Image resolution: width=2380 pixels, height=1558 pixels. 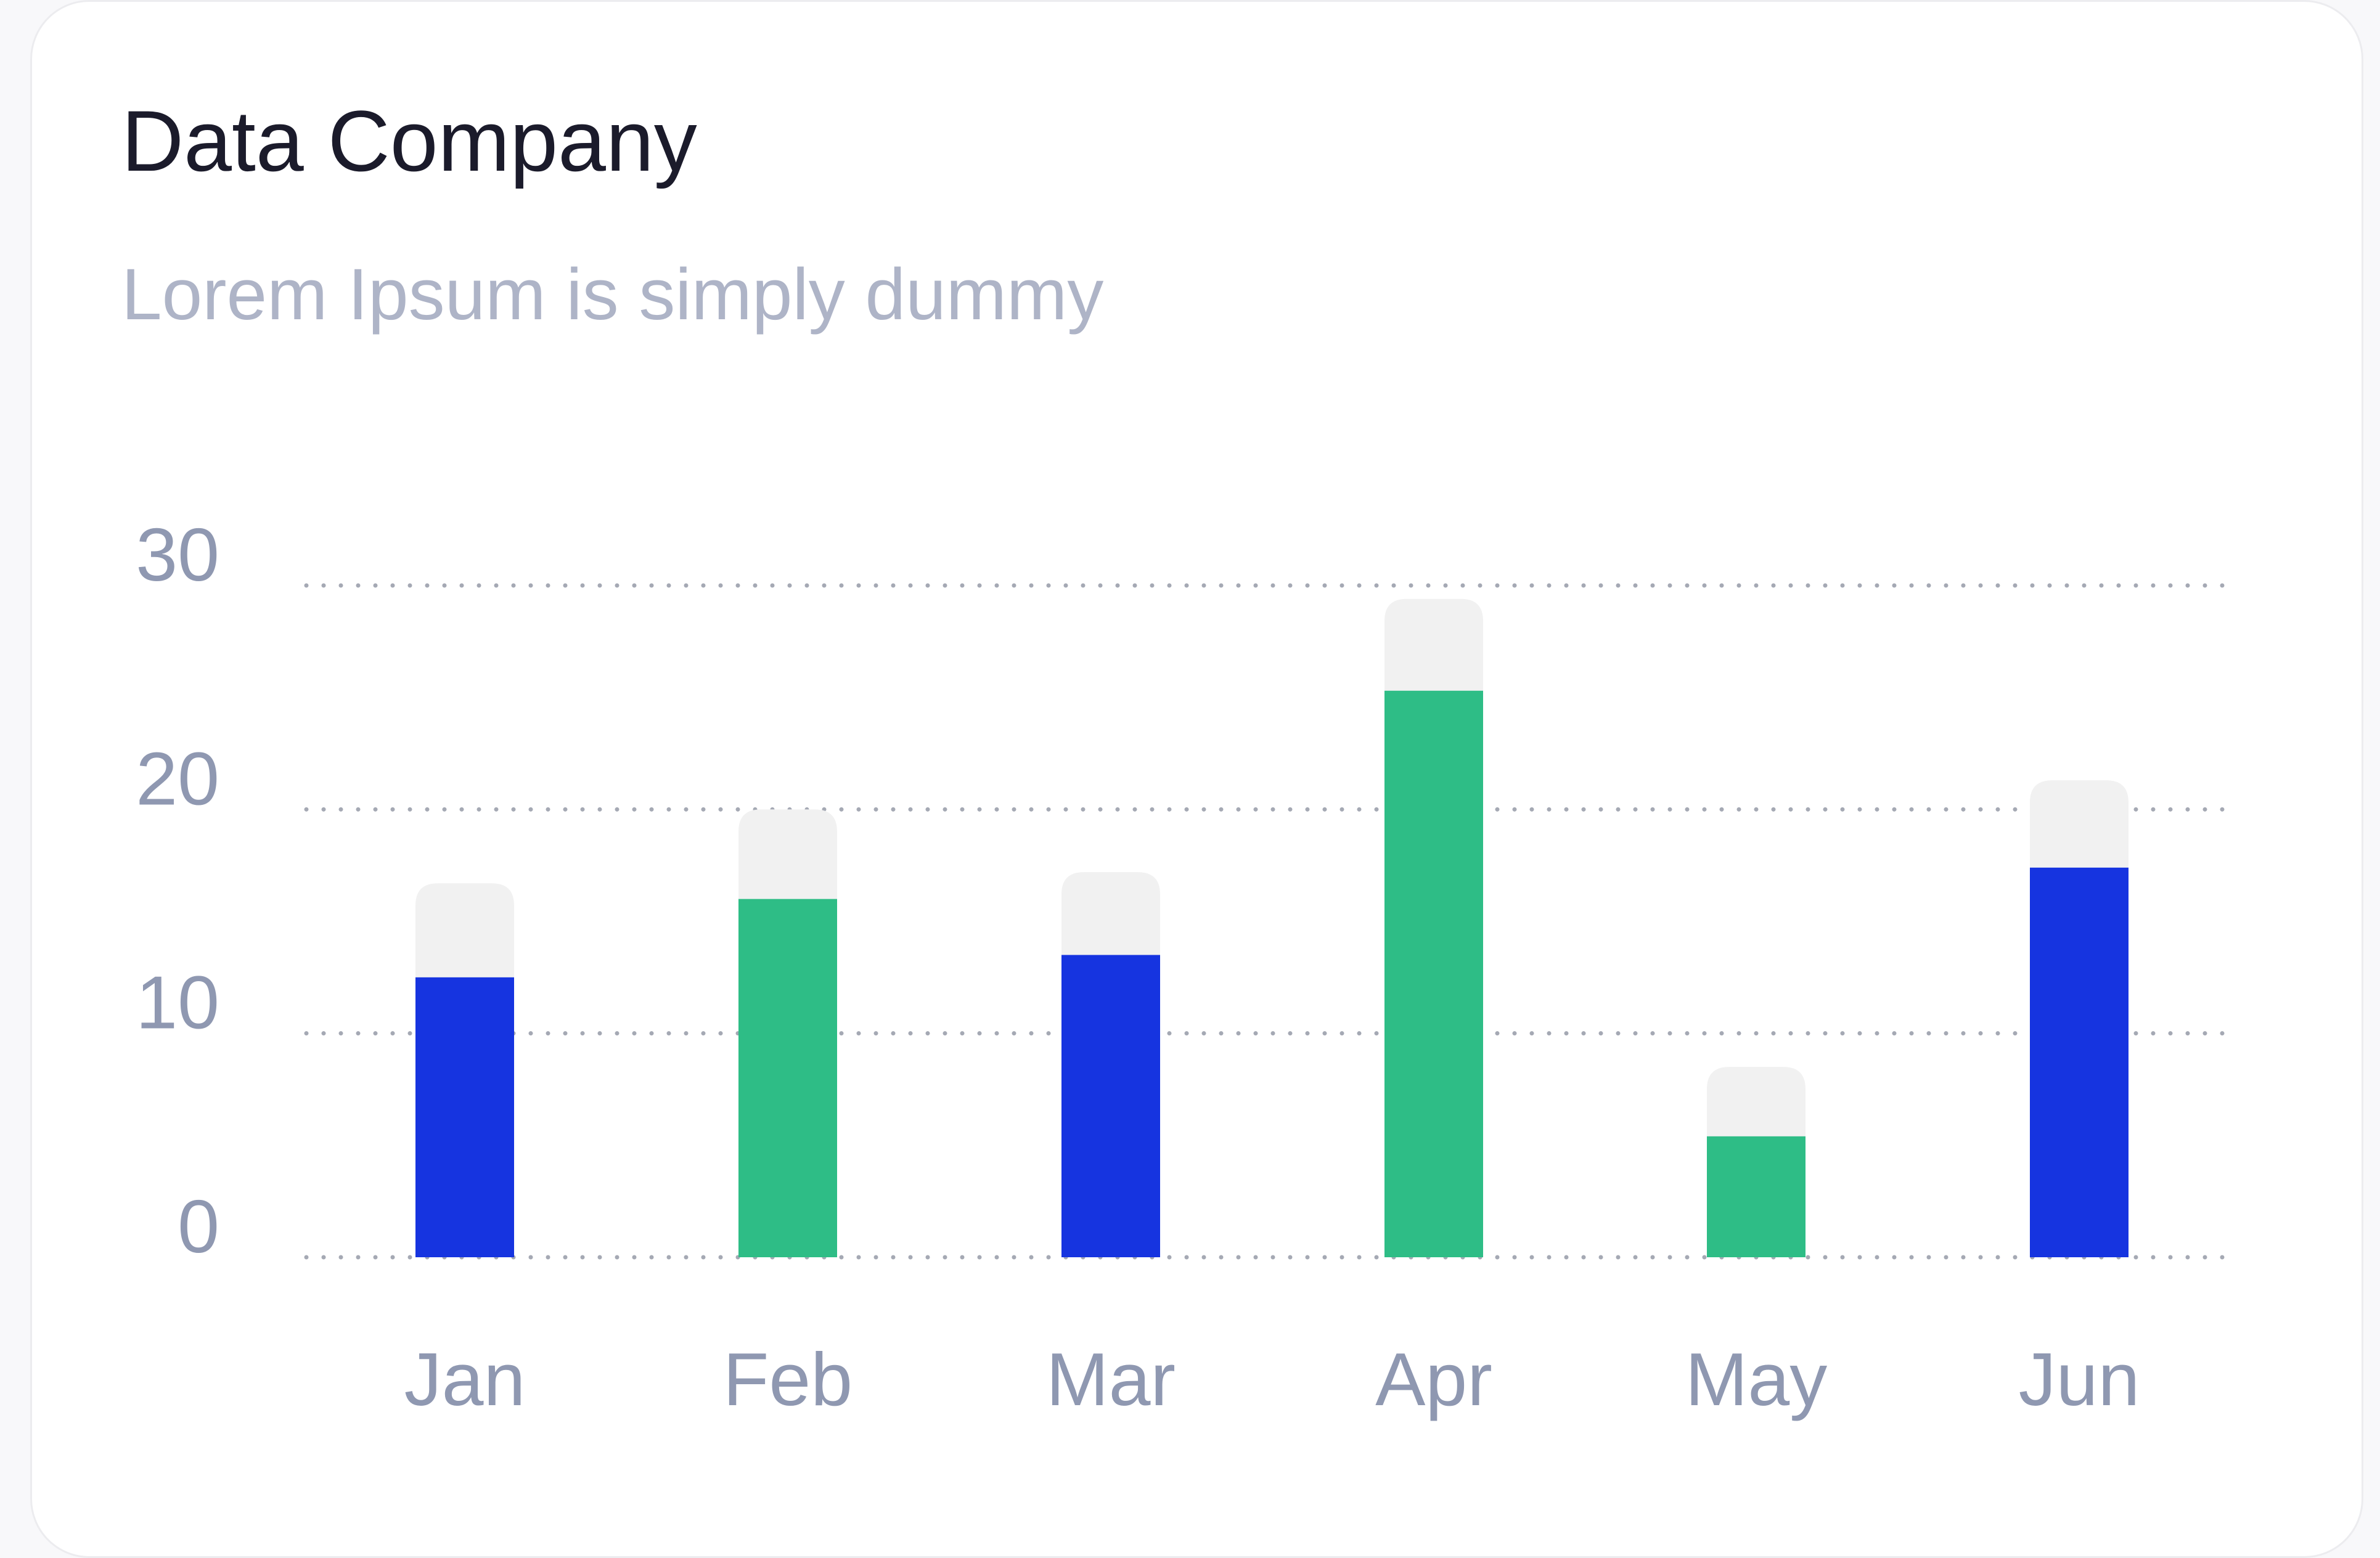 What do you see at coordinates (177, 778) in the screenshot?
I see `y-tick-label: 20` at bounding box center [177, 778].